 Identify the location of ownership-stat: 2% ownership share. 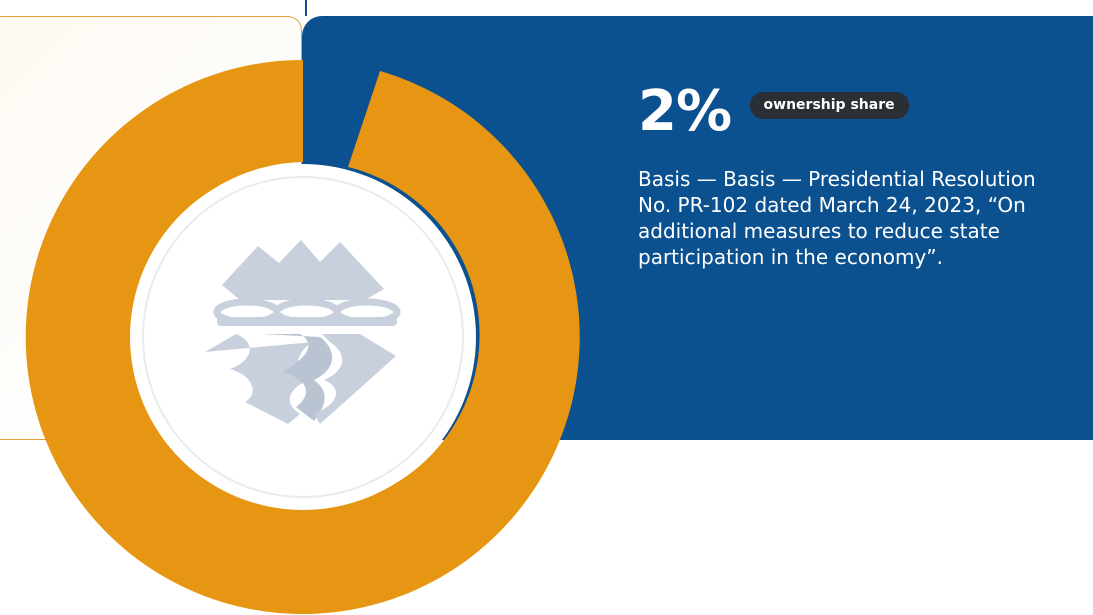
(848, 112).